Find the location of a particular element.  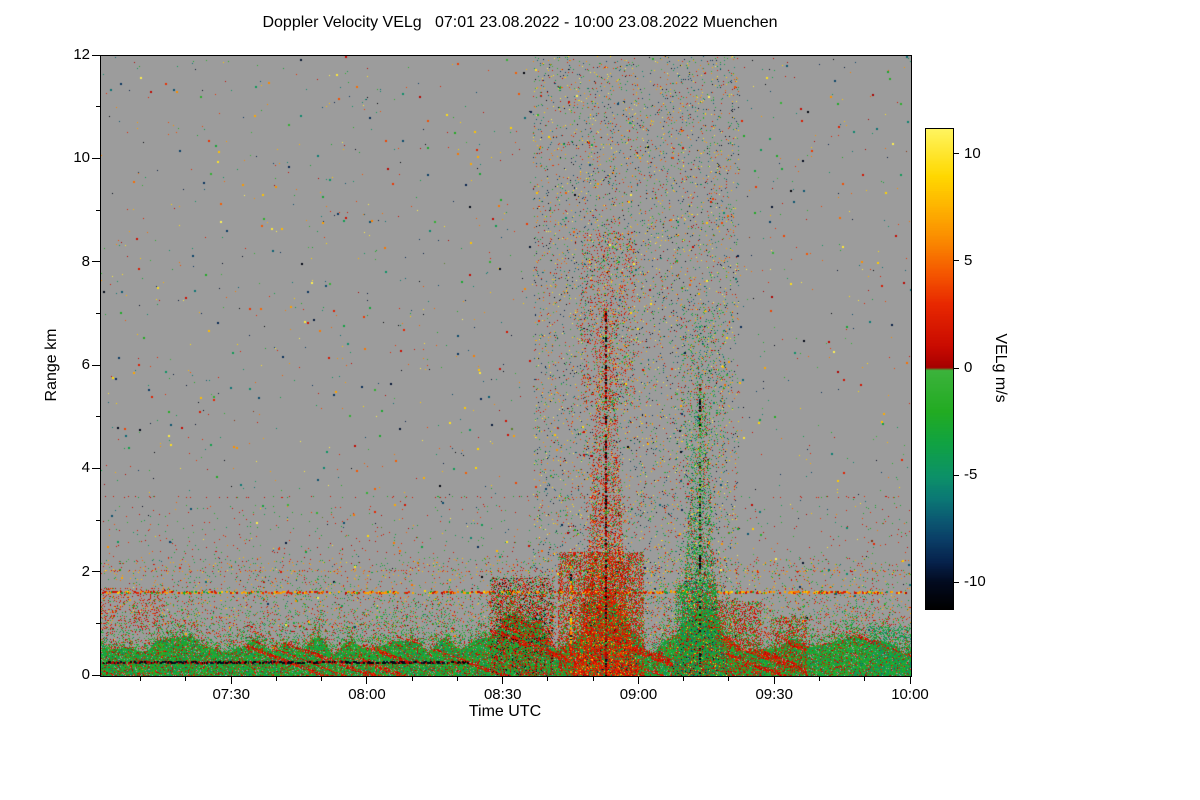

colorbar-frame is located at coordinates (939, 369).